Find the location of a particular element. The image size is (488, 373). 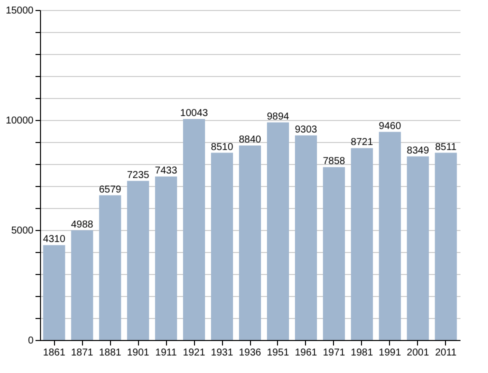

data-label: 4988 is located at coordinates (82, 224).